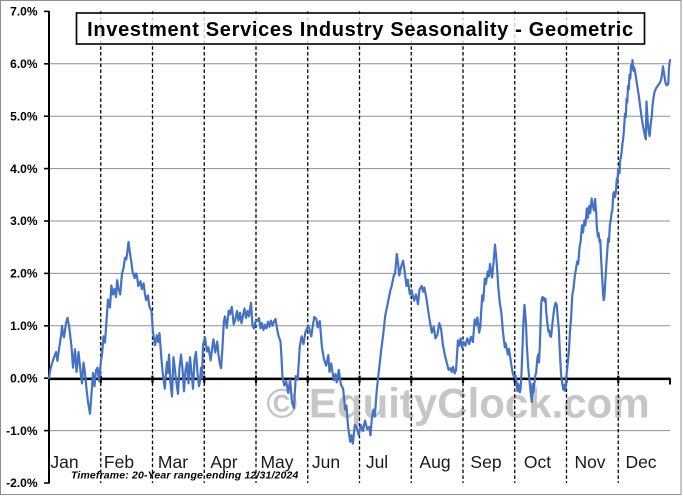 Image resolution: width=683 pixels, height=496 pixels. I want to click on svg-text: Dec, so click(640, 462).